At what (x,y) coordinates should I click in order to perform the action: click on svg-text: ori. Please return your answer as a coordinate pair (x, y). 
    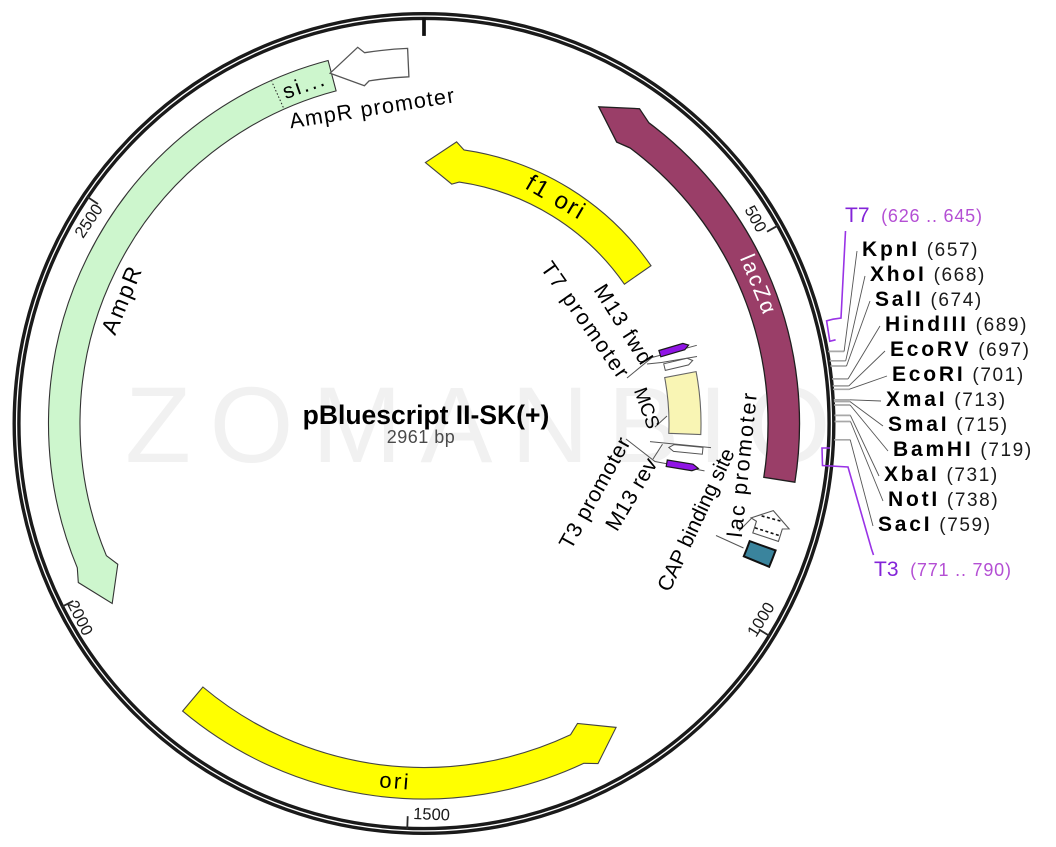
    Looking at the image, I should click on (394, 780).